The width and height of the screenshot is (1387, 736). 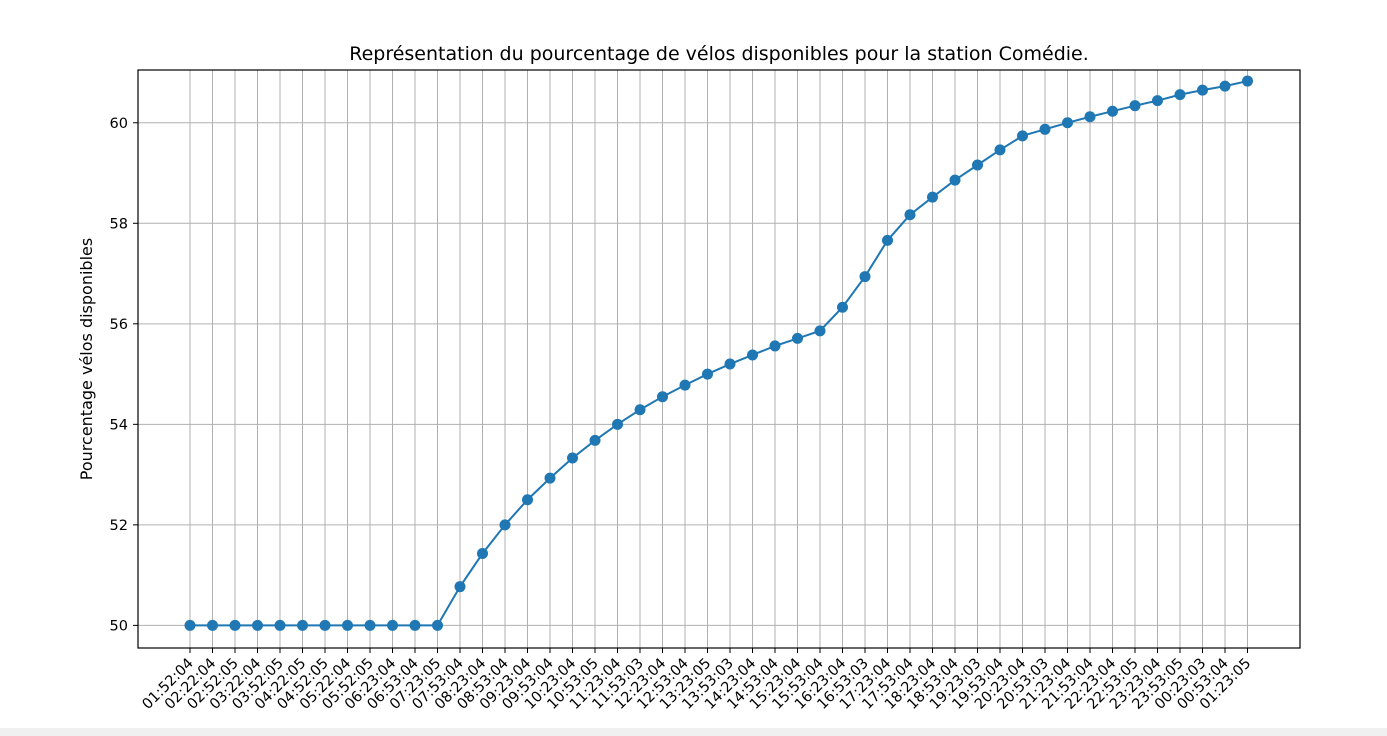 I want to click on y-axis-label: Pourcentage vélos disponibles, so click(x=86, y=359).